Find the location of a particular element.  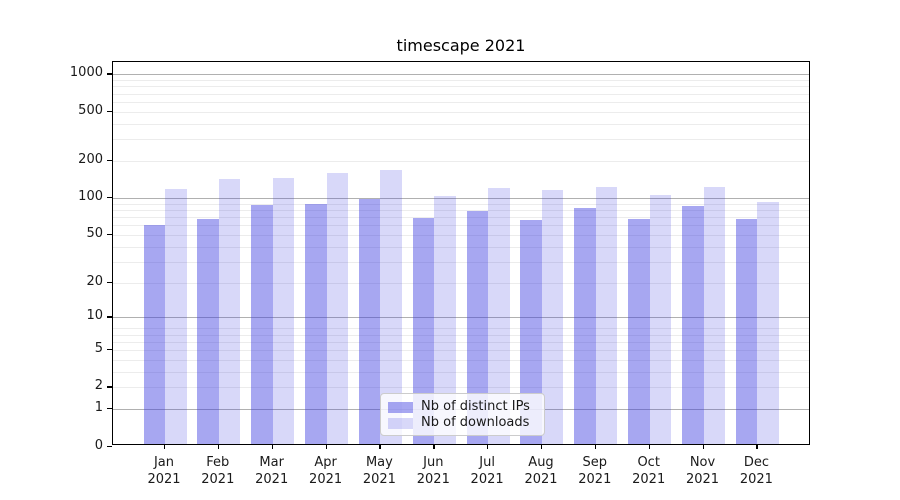

y-tick-label-20: 20 is located at coordinates (94, 281).